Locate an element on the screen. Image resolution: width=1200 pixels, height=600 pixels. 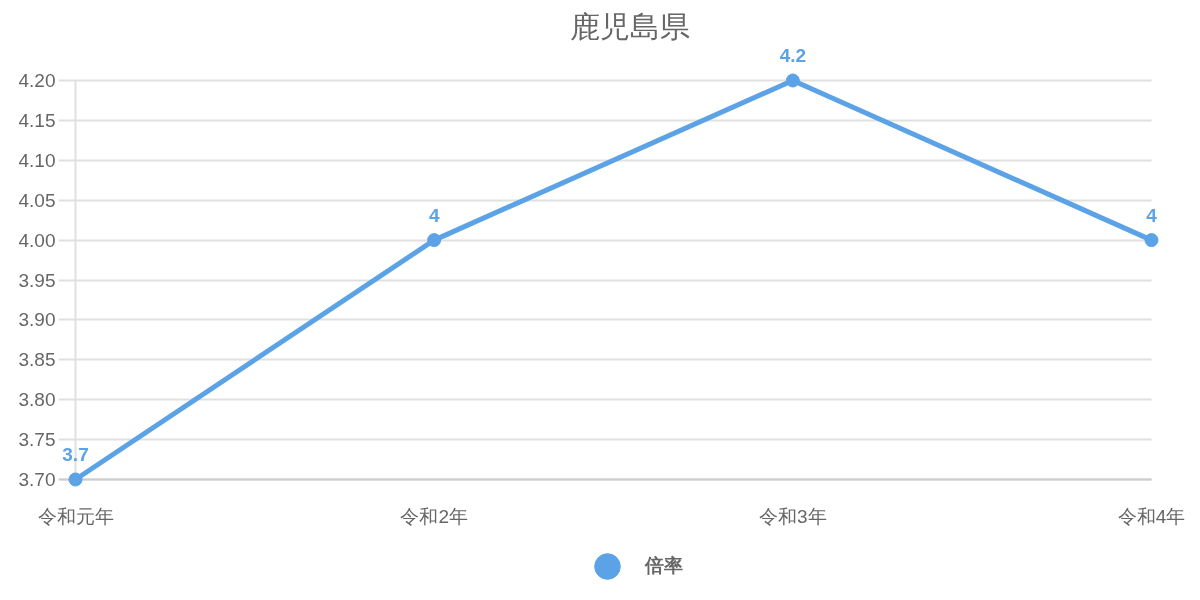
y-tick-label: 3.85 is located at coordinates (37, 360).